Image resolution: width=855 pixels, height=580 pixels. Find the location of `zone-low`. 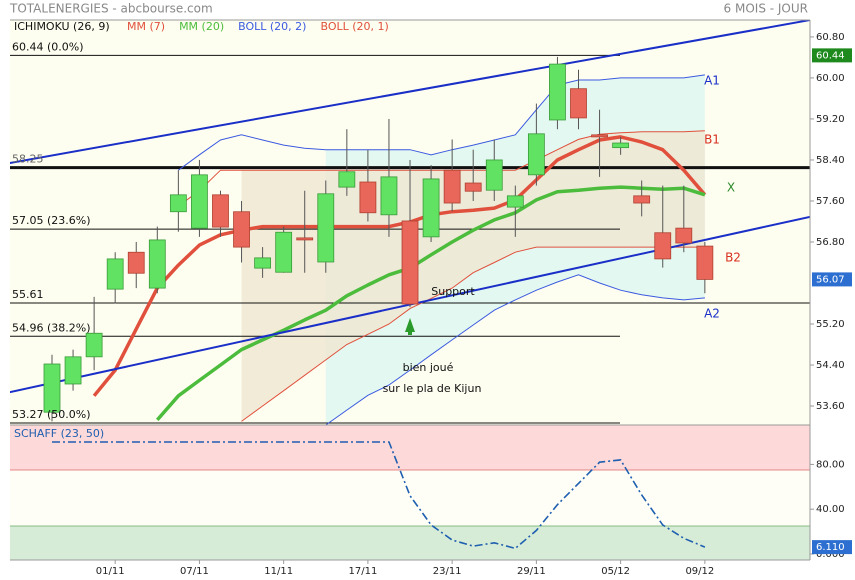

zone-low is located at coordinates (410, 542).